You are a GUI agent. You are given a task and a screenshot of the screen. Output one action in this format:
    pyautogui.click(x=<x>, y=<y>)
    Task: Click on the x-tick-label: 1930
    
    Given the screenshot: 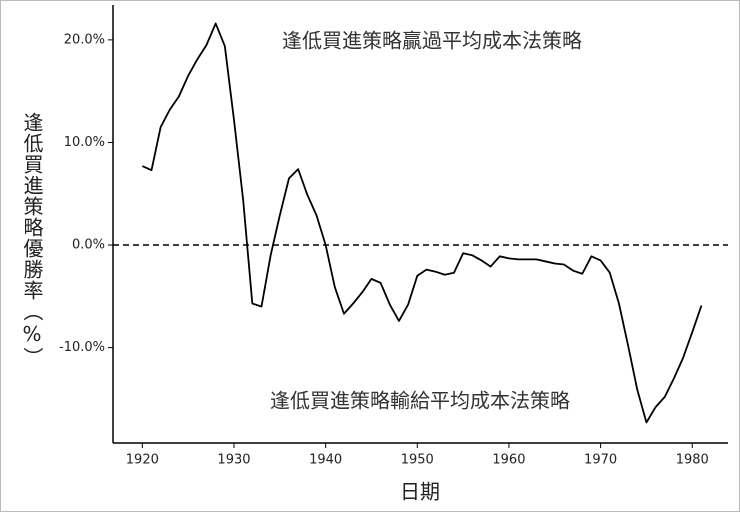 What is the action you would take?
    pyautogui.click(x=233, y=460)
    